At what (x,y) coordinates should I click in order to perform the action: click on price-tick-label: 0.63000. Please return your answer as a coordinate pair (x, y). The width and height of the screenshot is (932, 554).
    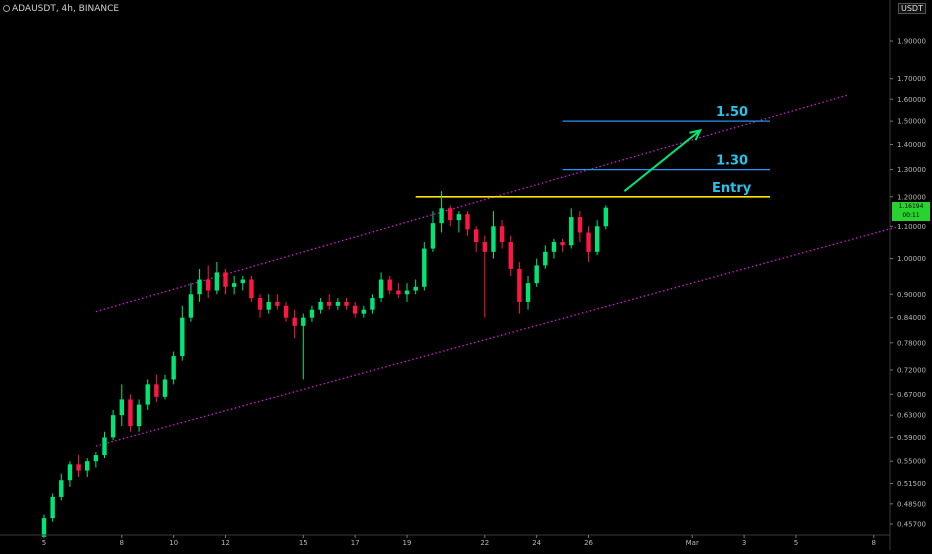
    Looking at the image, I should click on (911, 416).